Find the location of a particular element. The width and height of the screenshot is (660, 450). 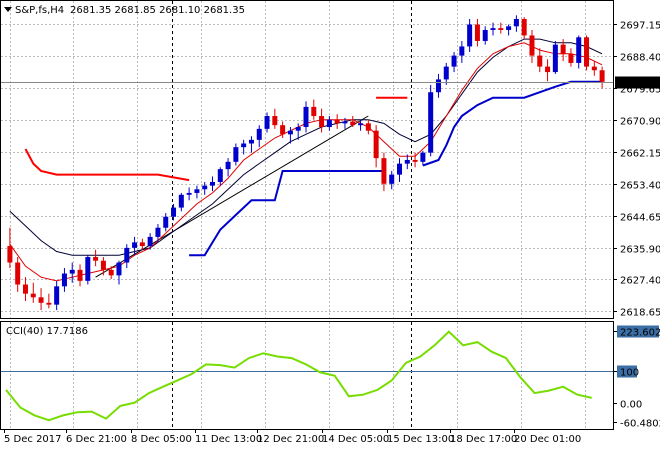

indicator-tick-label: 223.6028 is located at coordinates (640, 333).